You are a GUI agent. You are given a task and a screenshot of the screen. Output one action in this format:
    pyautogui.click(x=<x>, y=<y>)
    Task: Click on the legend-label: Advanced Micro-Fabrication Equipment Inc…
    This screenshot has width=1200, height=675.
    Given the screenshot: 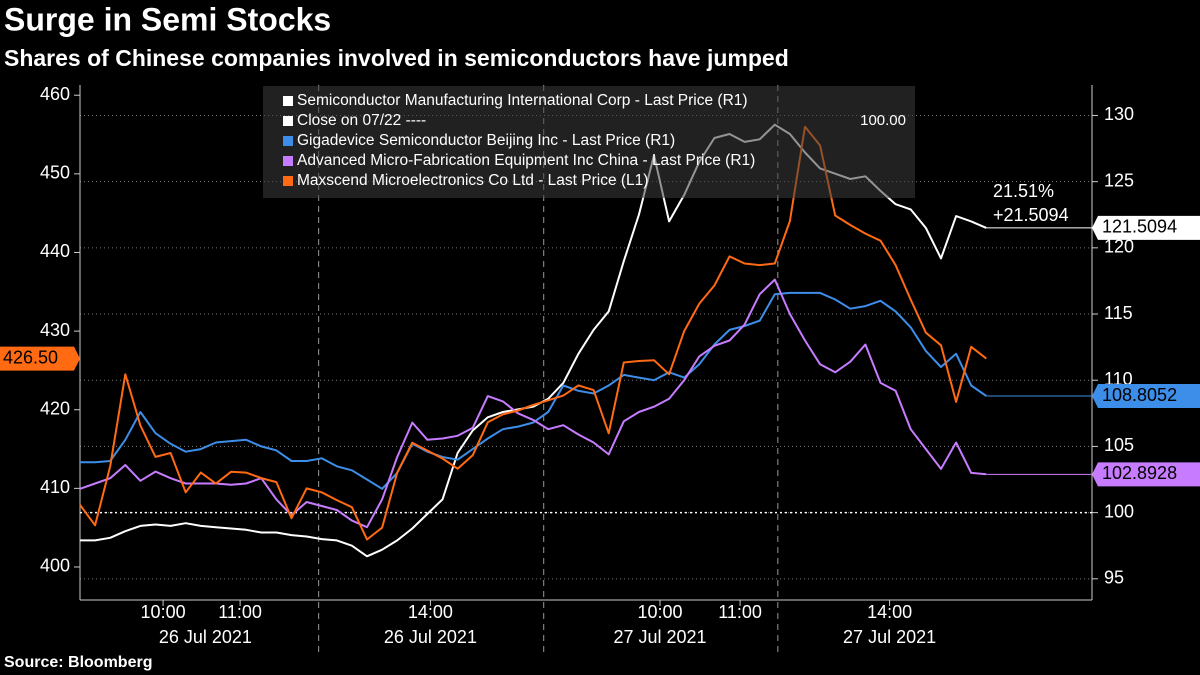 What is the action you would take?
    pyautogui.click(x=526, y=160)
    